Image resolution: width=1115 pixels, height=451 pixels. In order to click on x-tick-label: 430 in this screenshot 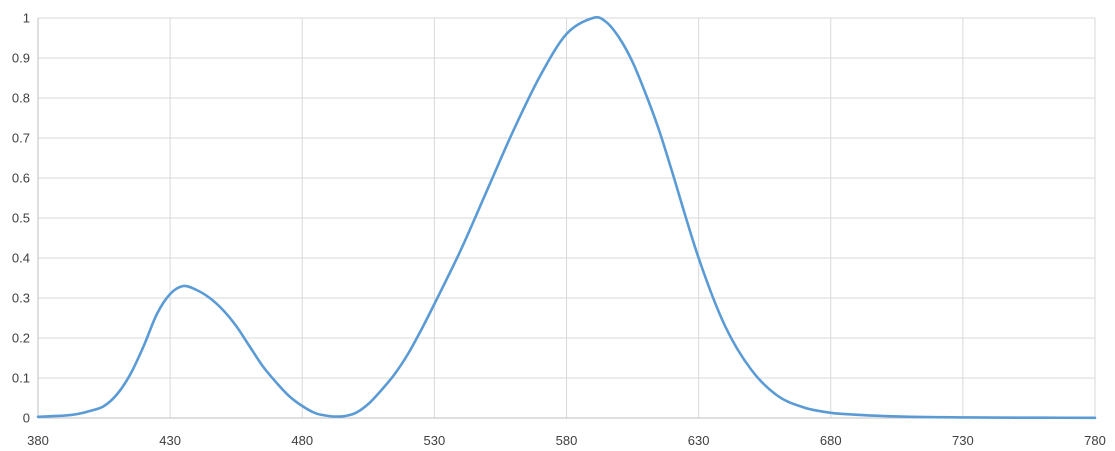, I will do `click(170, 440)`.